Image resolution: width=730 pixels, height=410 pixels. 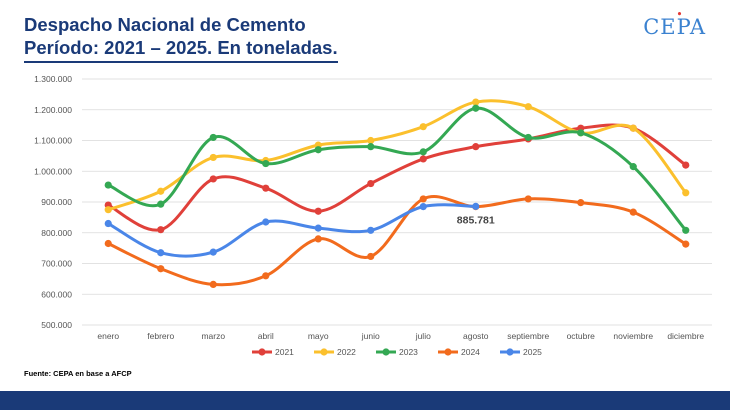 What do you see at coordinates (56, 264) in the screenshot?
I see `y-tick-label: 700.000` at bounding box center [56, 264].